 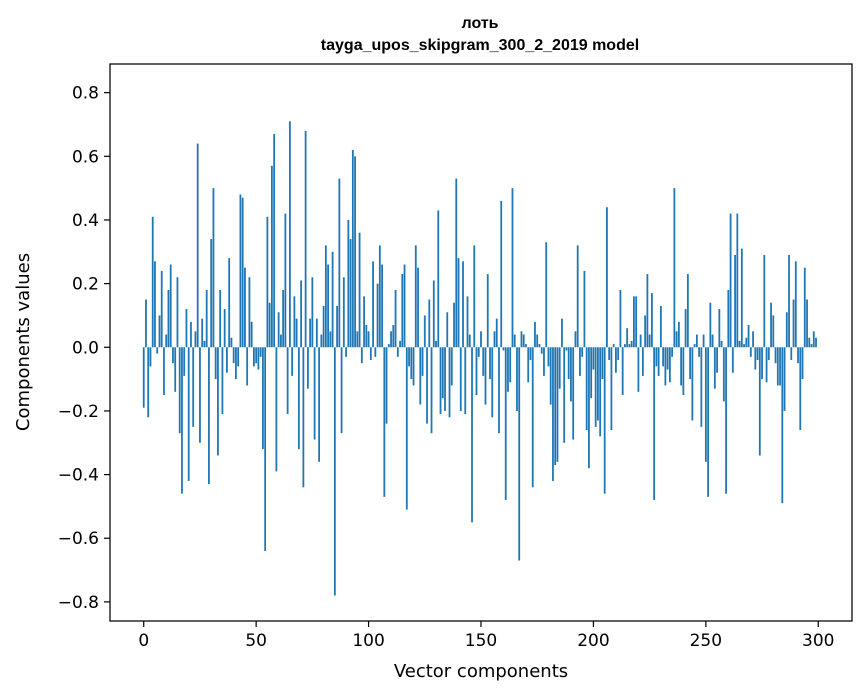 I want to click on x-tick-label: 50, so click(x=256, y=641).